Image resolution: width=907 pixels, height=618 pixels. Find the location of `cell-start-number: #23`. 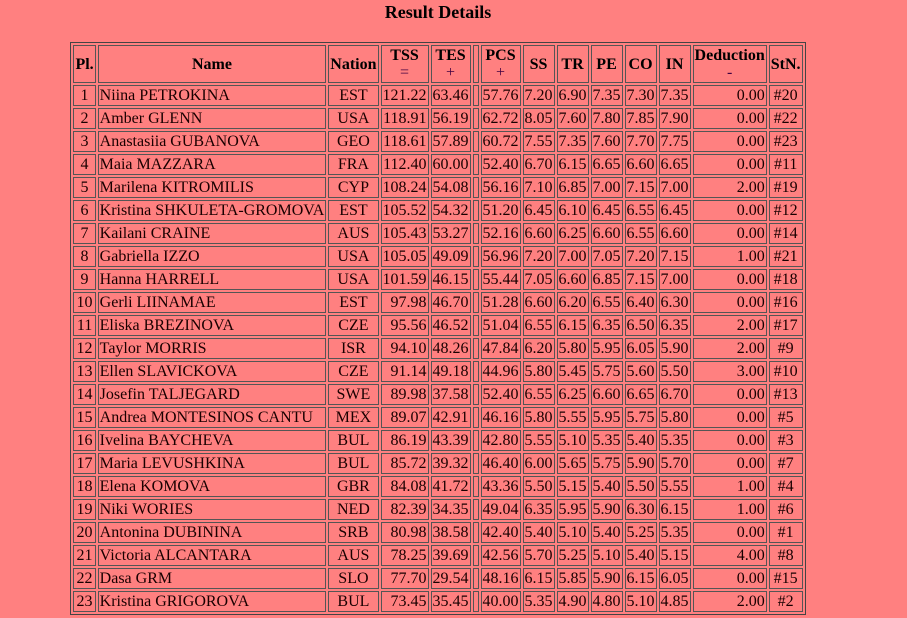

cell-start-number: #23 is located at coordinates (785, 141).